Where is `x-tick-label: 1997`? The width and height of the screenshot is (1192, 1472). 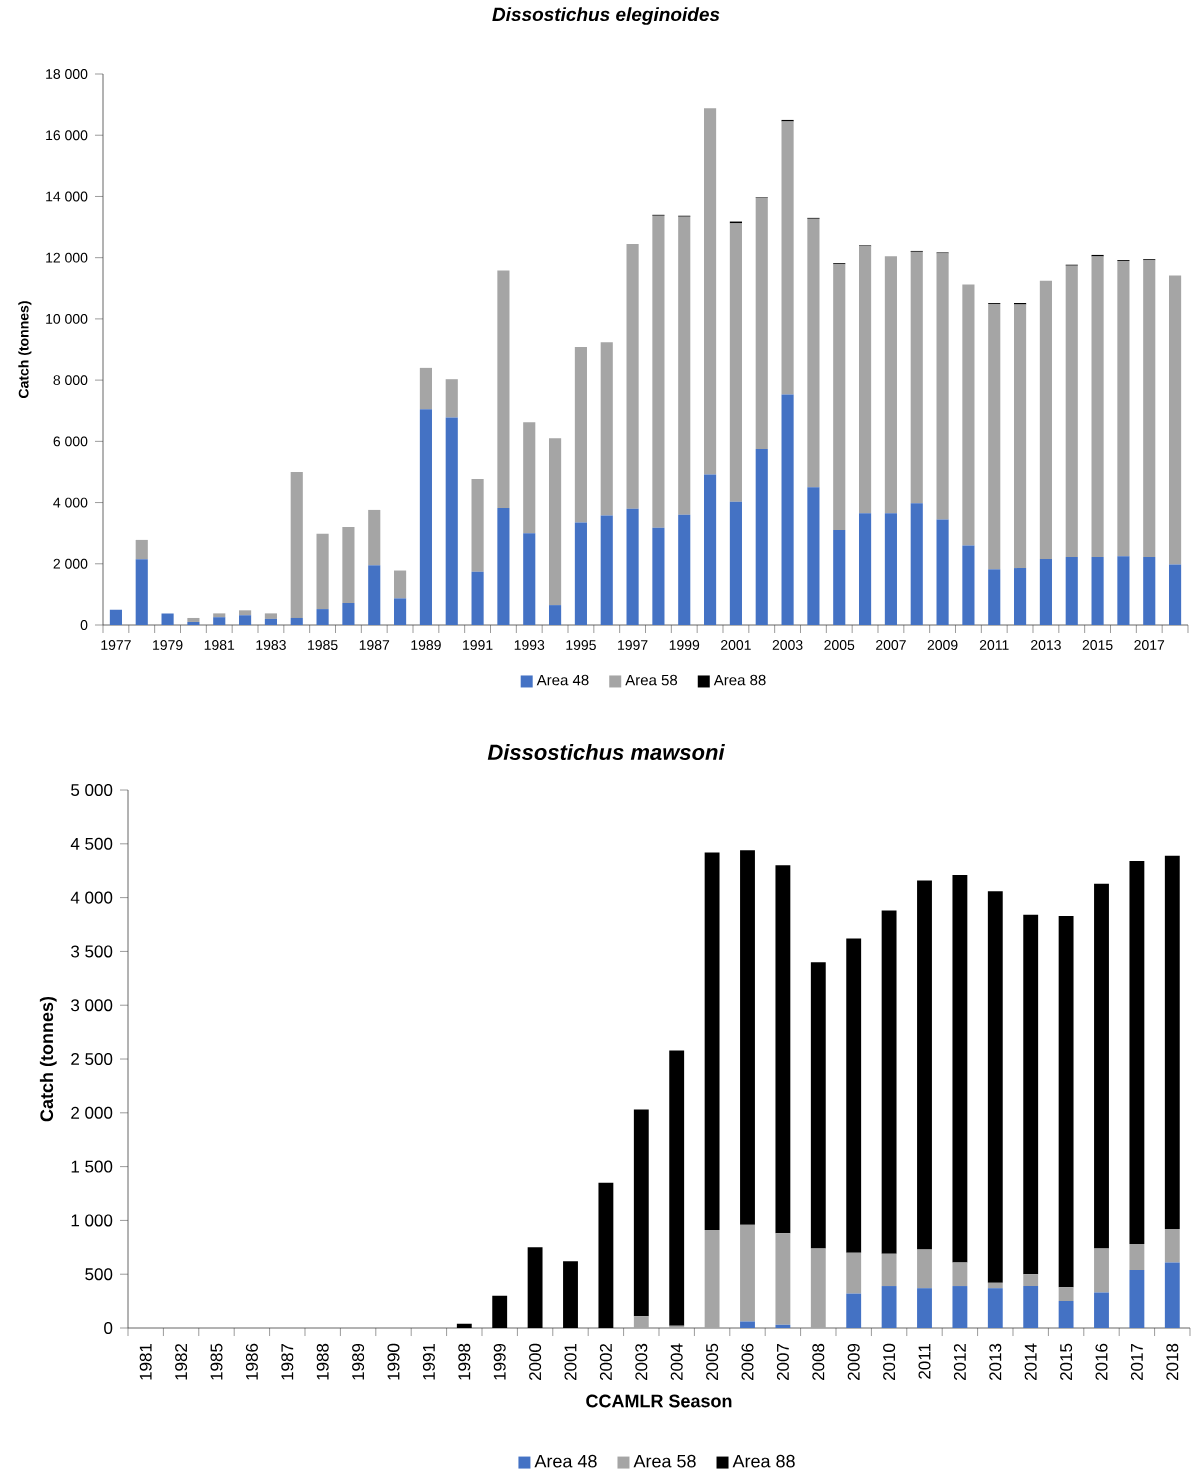 x-tick-label: 1997 is located at coordinates (633, 645).